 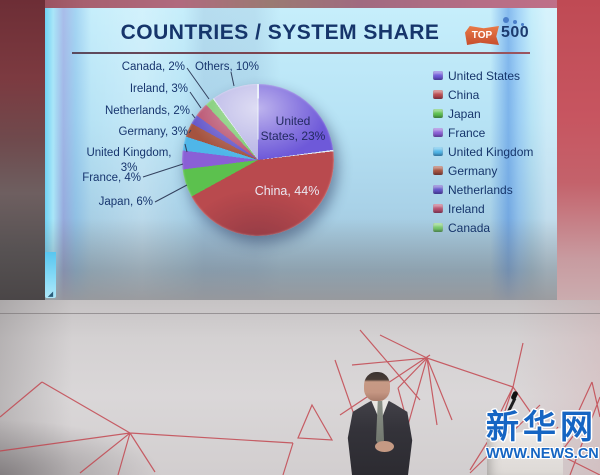 What do you see at coordinates (300, 4) in the screenshot?
I see `stage-top-band` at bounding box center [300, 4].